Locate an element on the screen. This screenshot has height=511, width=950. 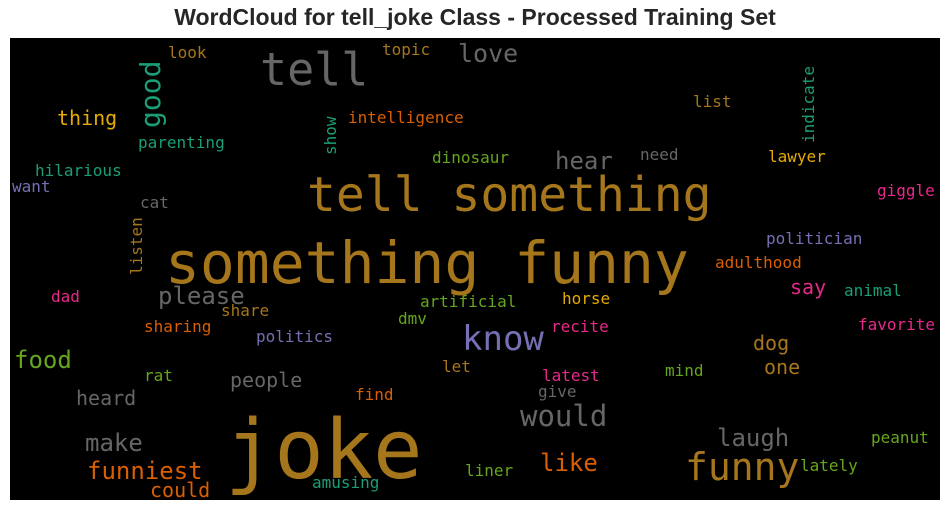
word-give: give is located at coordinates (557, 391).